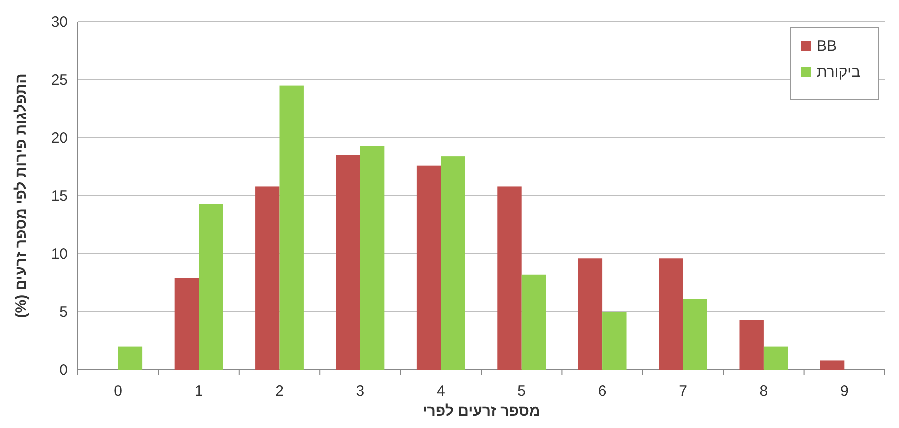 This screenshot has width=899, height=428. Describe the element at coordinates (602, 391) in the screenshot. I see `x-tick-label: 6` at that location.